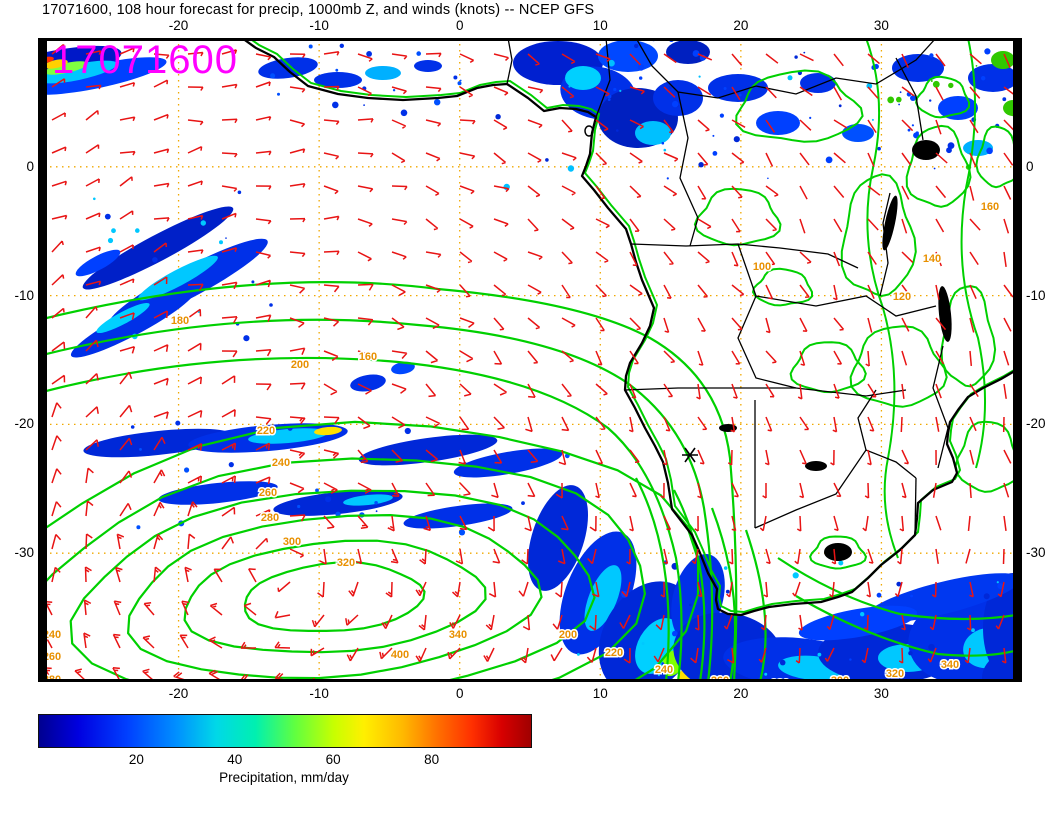  What do you see at coordinates (333, 759) in the screenshot?
I see `colorbar-tick: 60` at bounding box center [333, 759].